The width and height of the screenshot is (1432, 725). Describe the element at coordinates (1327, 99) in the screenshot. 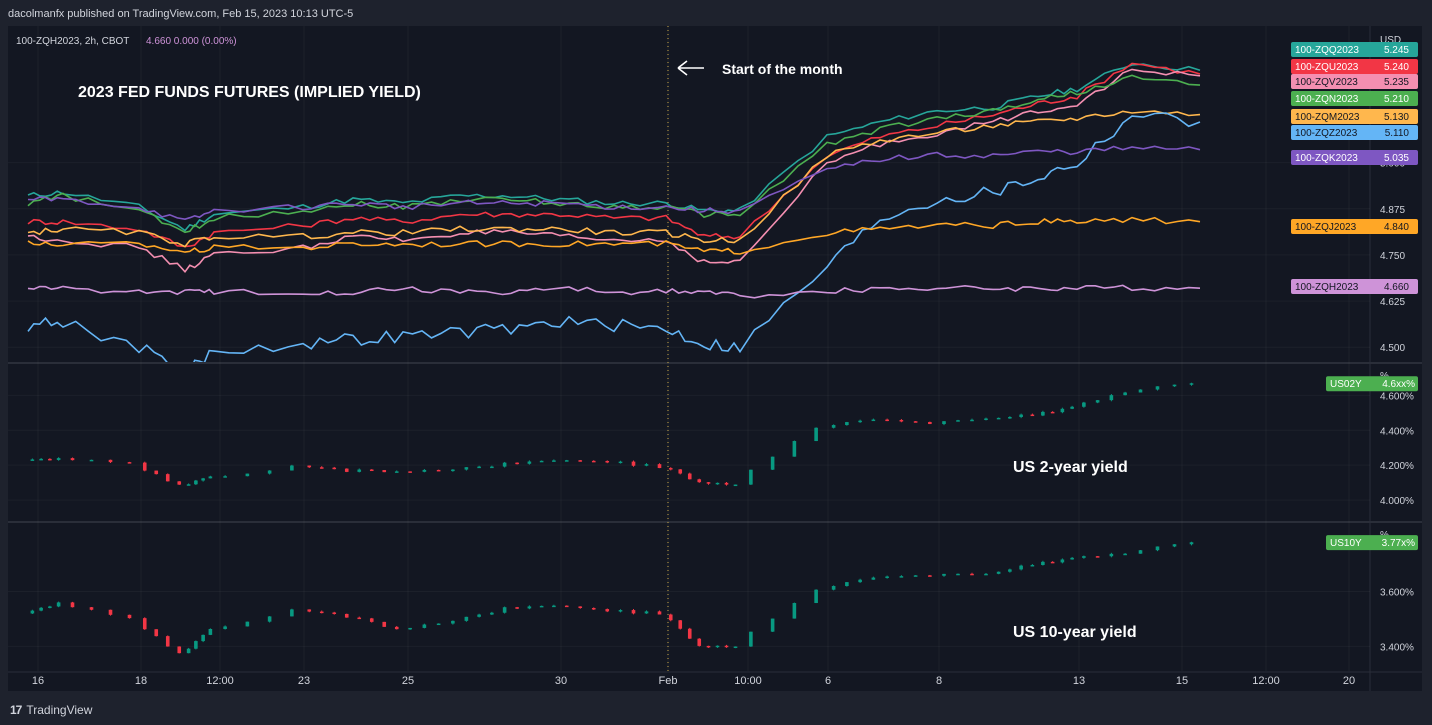

I see `price-label-name: 100-ZQN2023` at that location.